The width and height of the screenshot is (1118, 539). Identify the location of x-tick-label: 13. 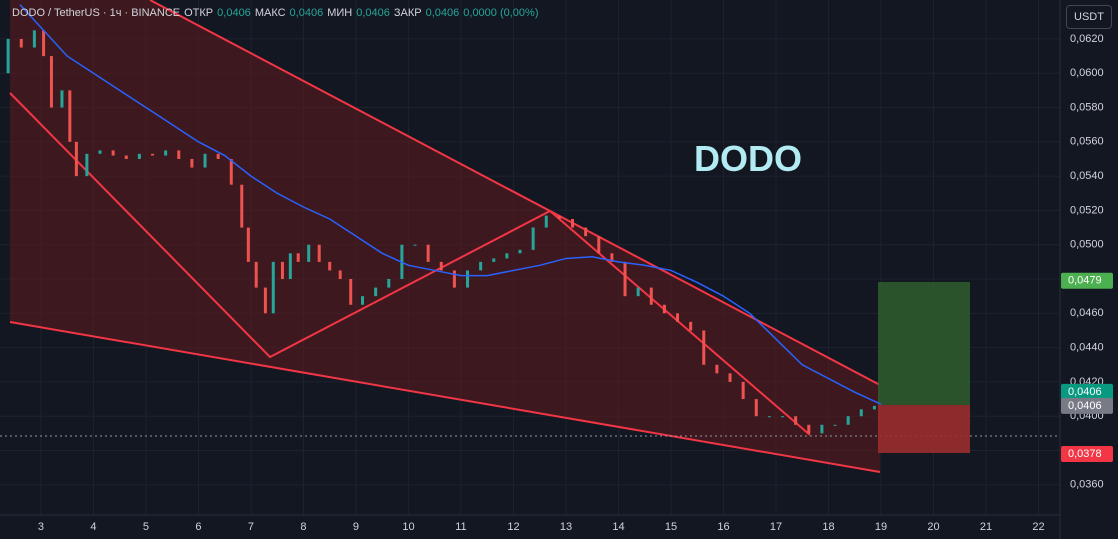
(566, 527).